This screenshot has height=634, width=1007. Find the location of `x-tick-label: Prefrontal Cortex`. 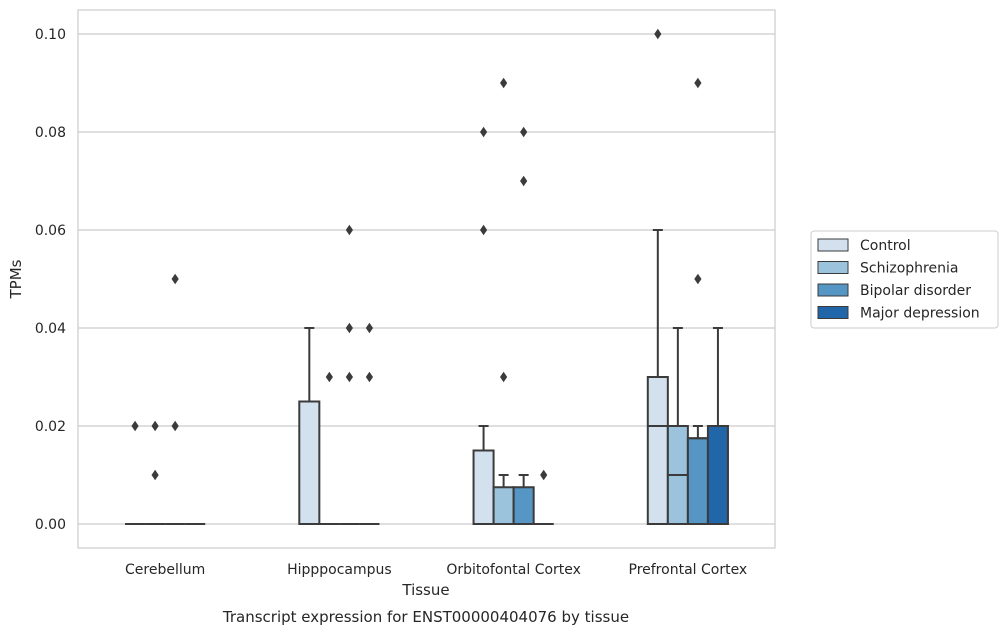

x-tick-label: Prefrontal Cortex is located at coordinates (688, 570).